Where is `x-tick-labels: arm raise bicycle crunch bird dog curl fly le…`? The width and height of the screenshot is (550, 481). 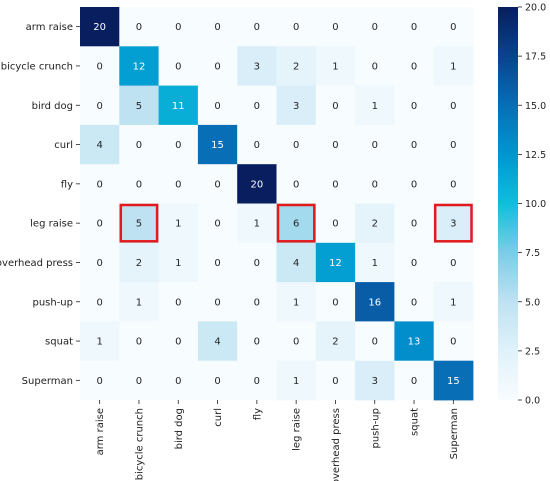
x-tick-labels: arm raise bicycle crunch bird dog curl fly le… is located at coordinates (277, 440).